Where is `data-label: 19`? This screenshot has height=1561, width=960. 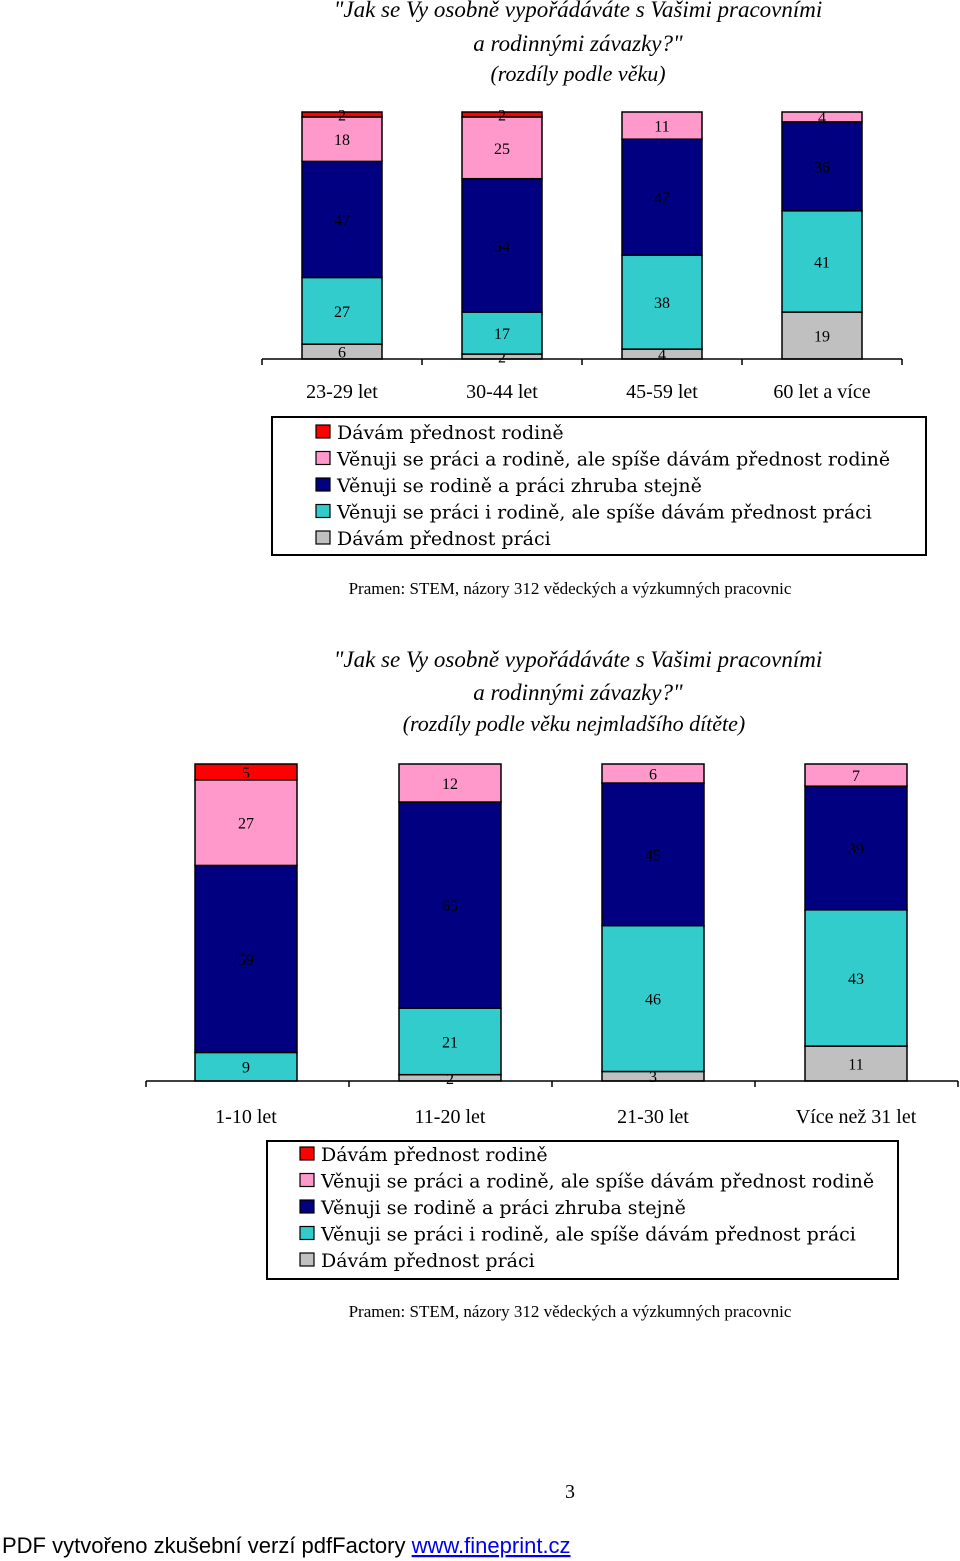
data-label: 19 is located at coordinates (822, 337).